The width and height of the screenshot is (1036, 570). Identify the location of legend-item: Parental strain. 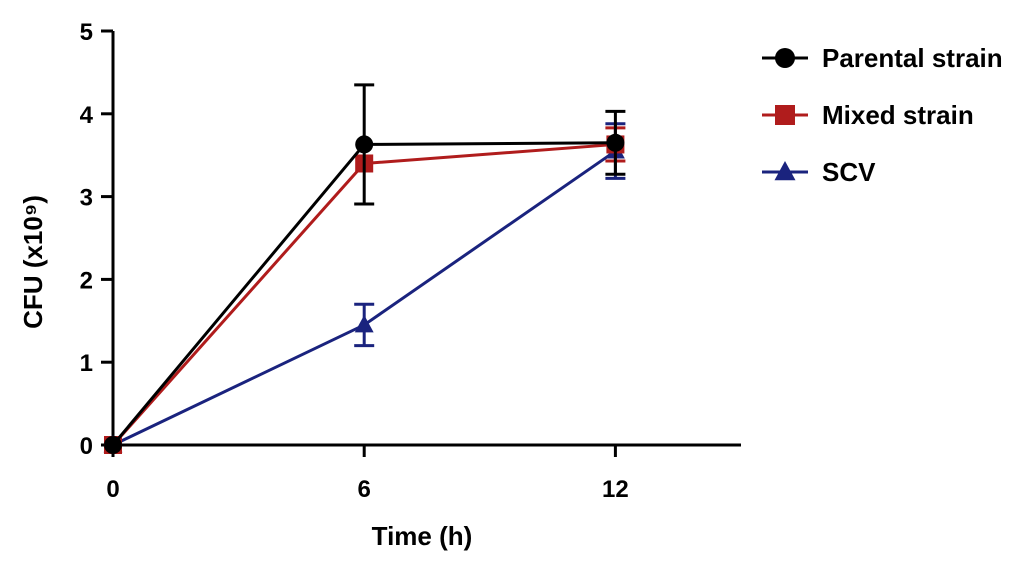
(882, 58).